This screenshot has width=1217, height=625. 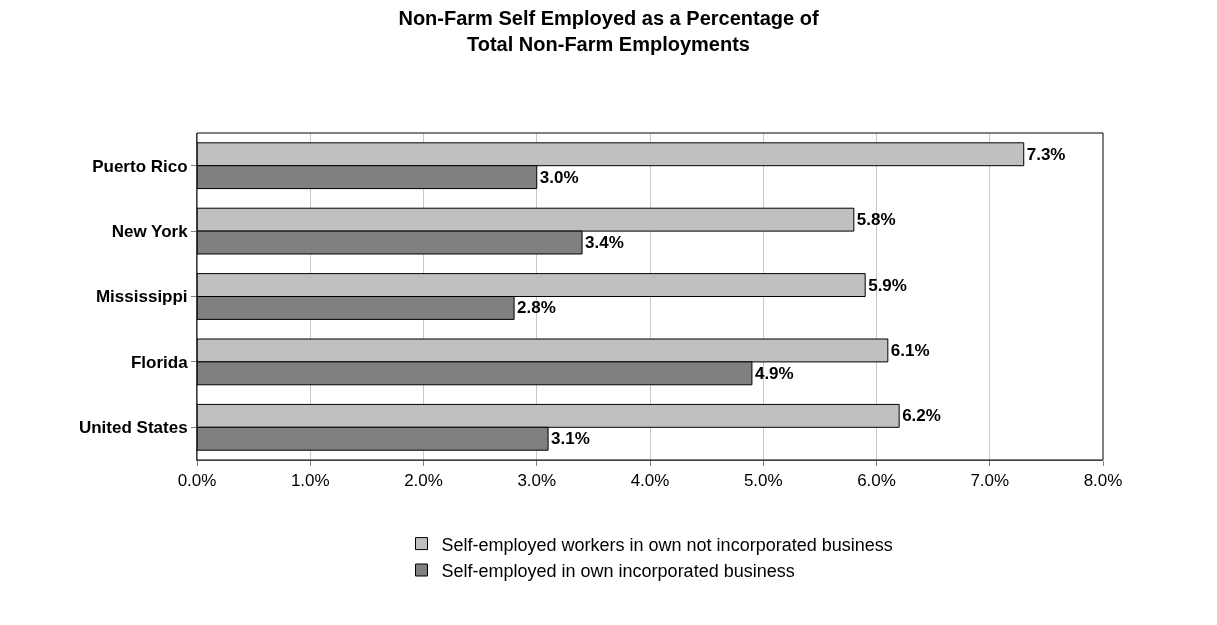 What do you see at coordinates (876, 220) in the screenshot?
I see `data-label: 5.8%` at bounding box center [876, 220].